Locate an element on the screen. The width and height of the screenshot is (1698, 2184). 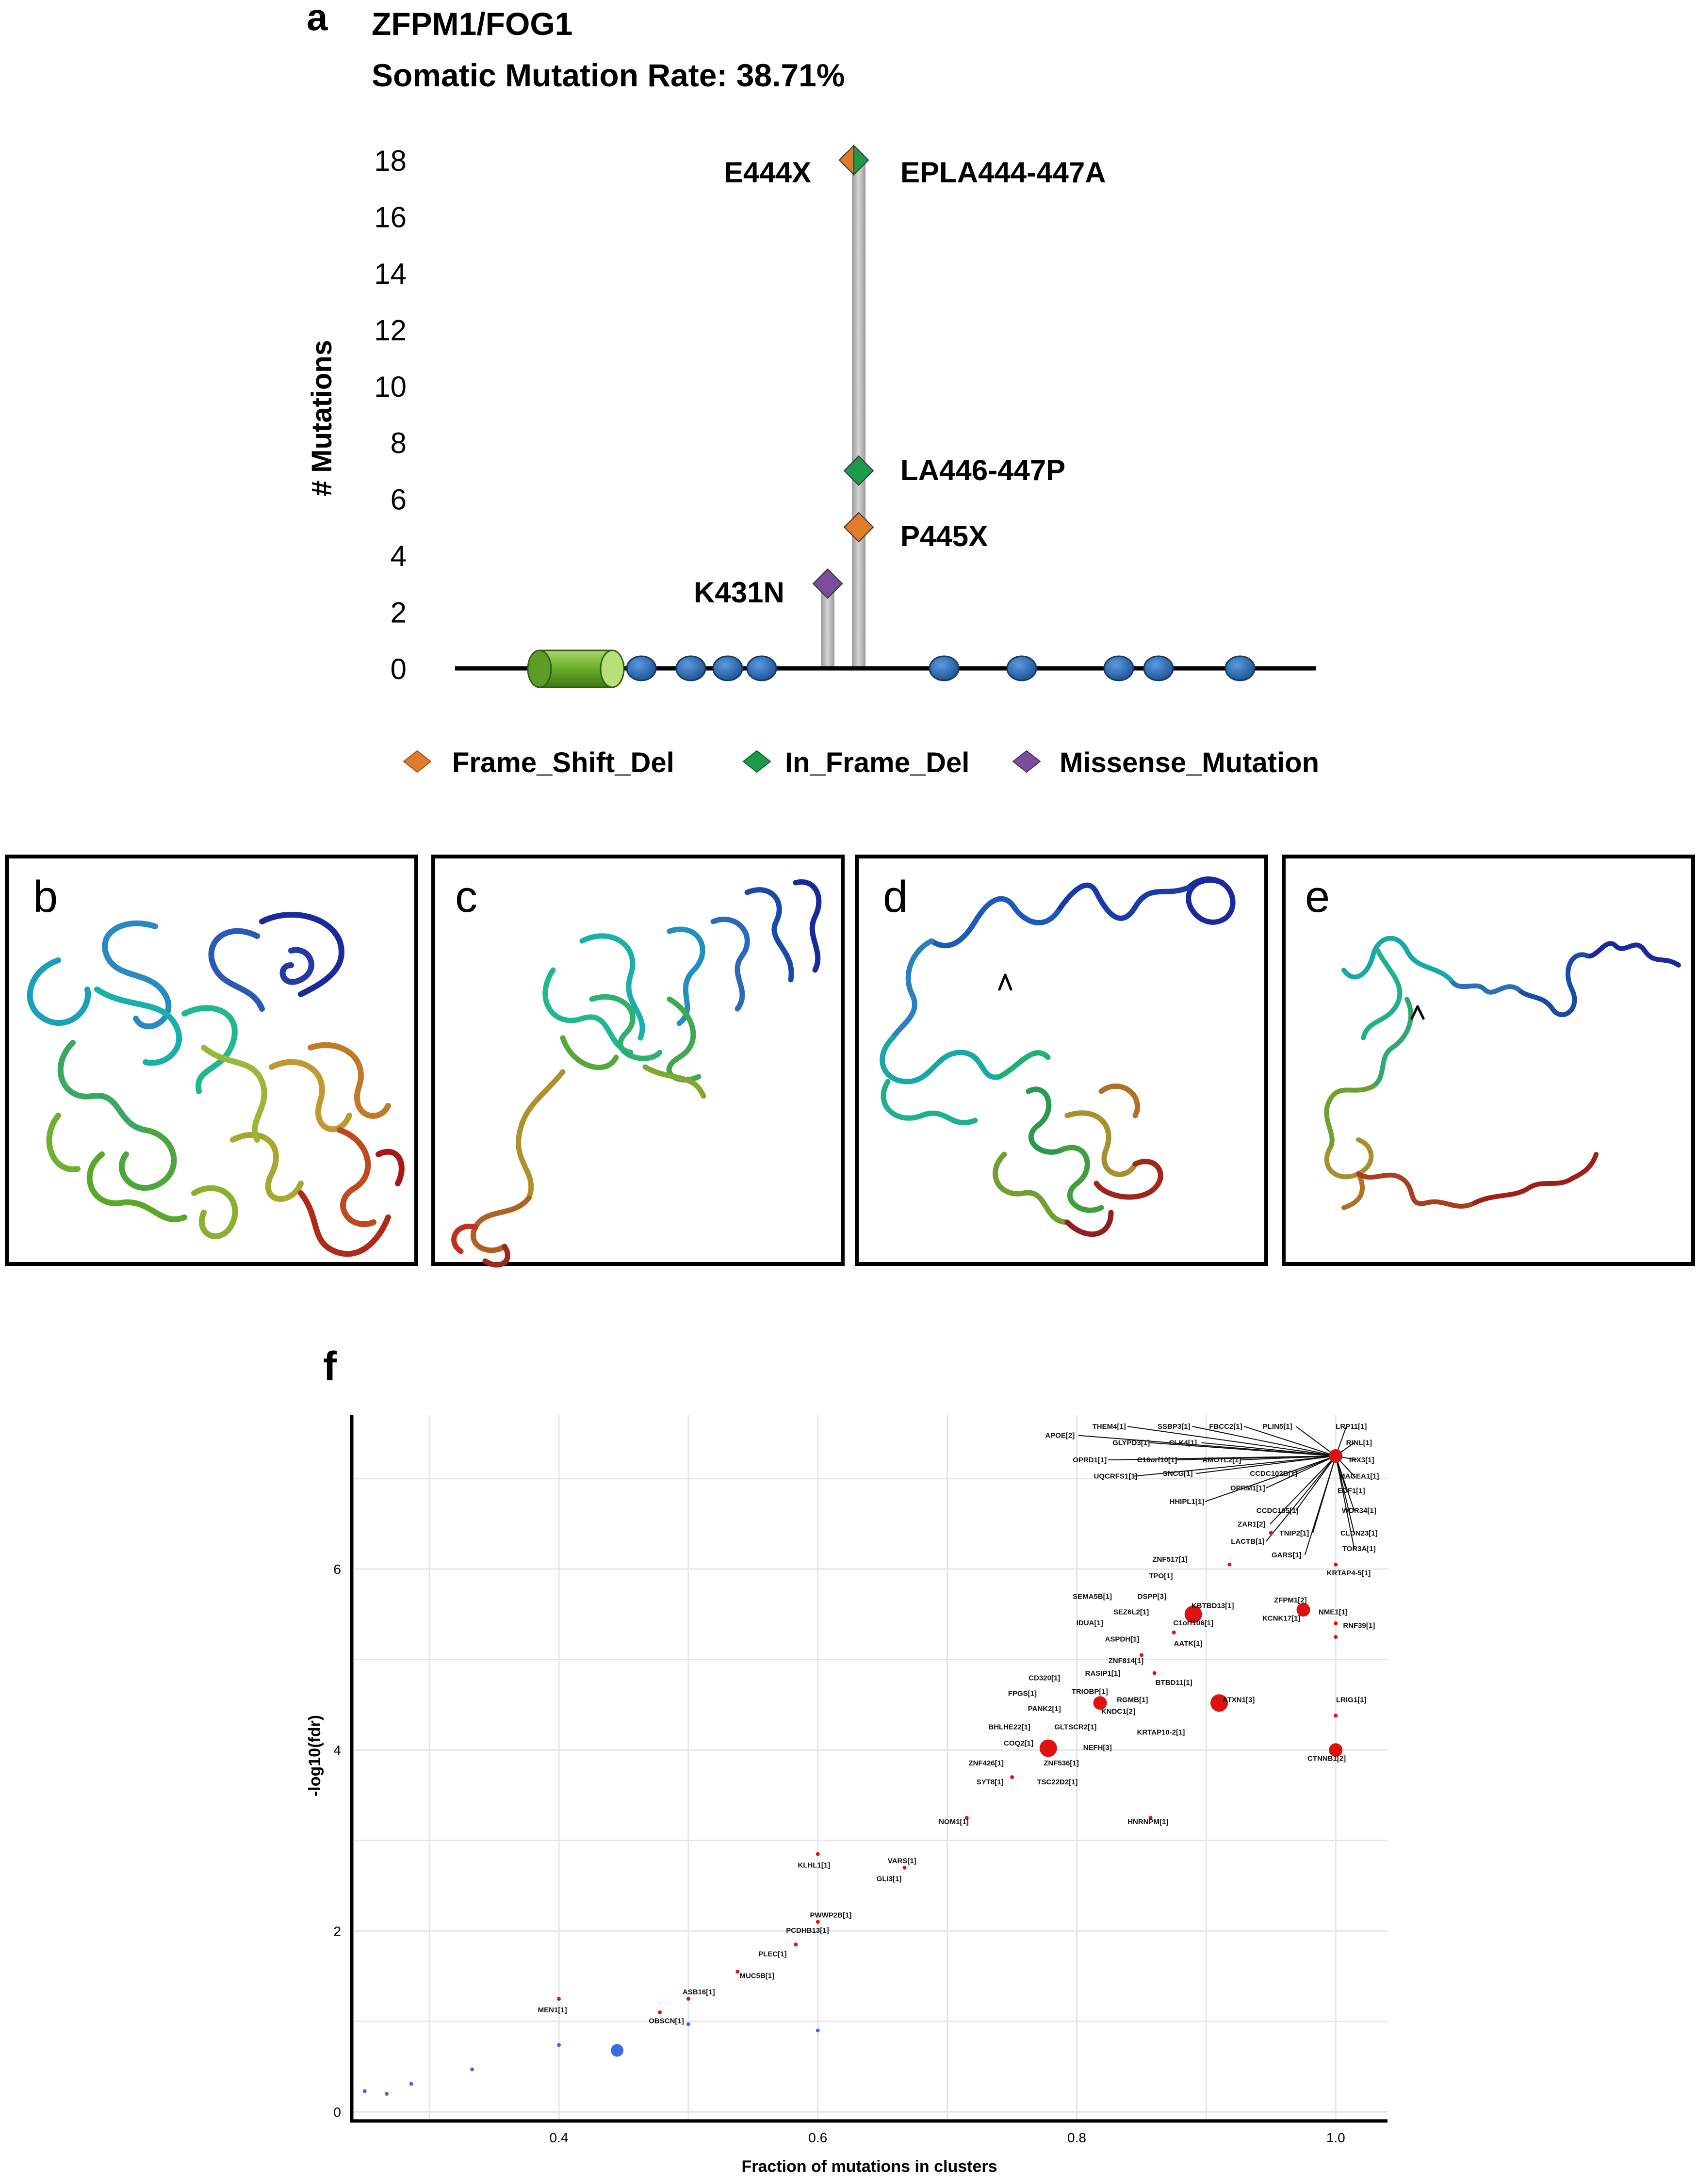
protein-structure-b is located at coordinates (216, 1084).